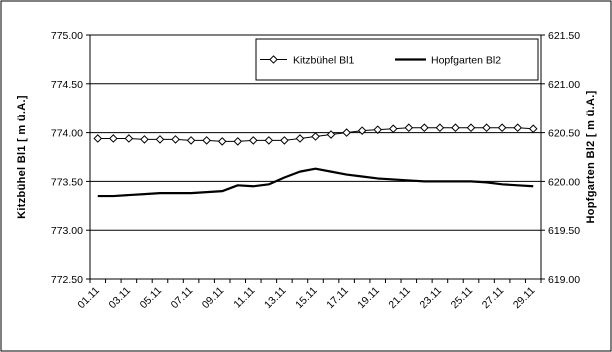  I want to click on y-tick-label-right: 621.50, so click(564, 36).